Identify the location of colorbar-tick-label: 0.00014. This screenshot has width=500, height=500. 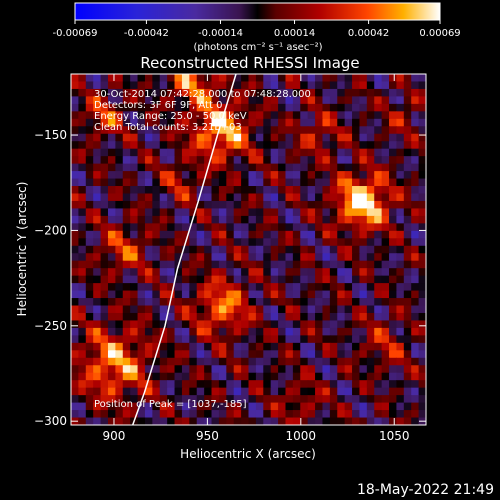
(294, 33).